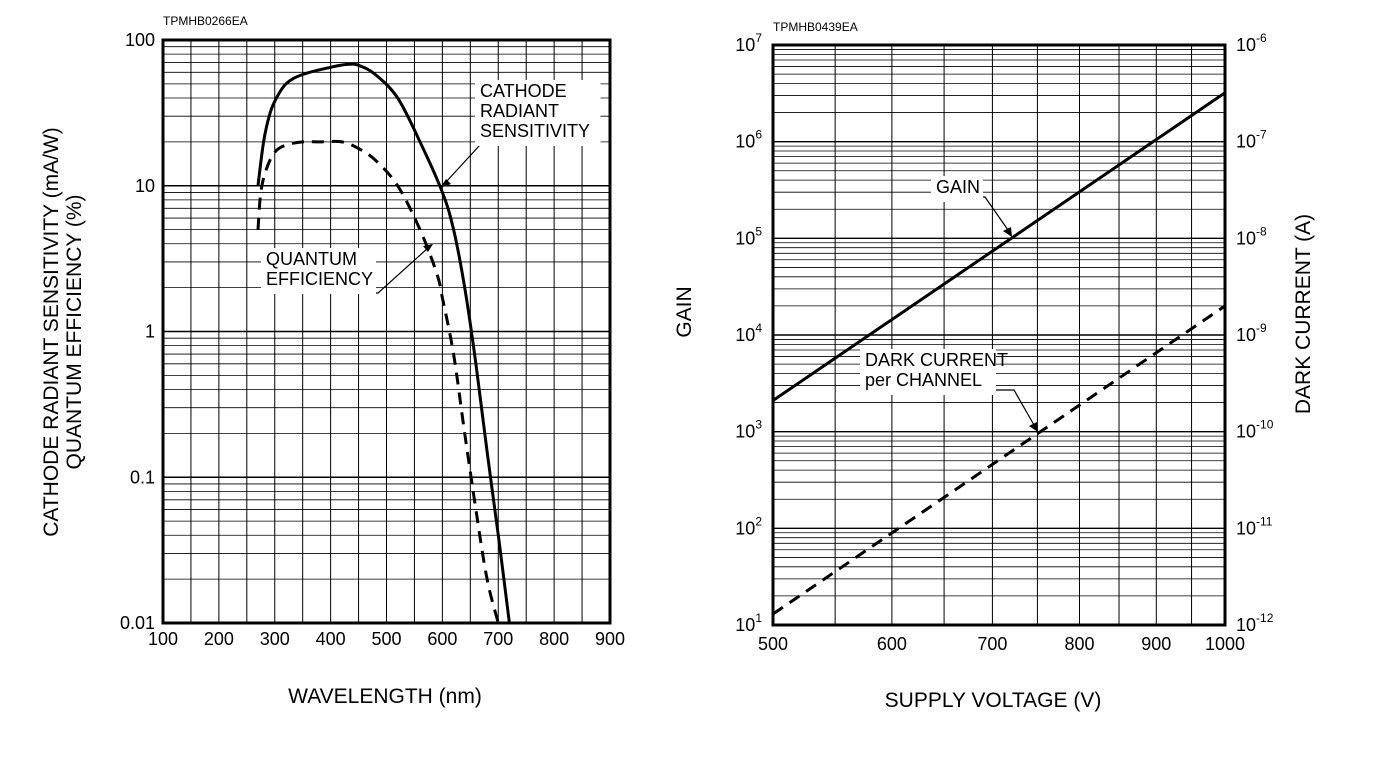 The height and width of the screenshot is (781, 1375). Describe the element at coordinates (1254, 526) in the screenshot. I see `y2-tick-label: 10⁻¹¹` at that location.